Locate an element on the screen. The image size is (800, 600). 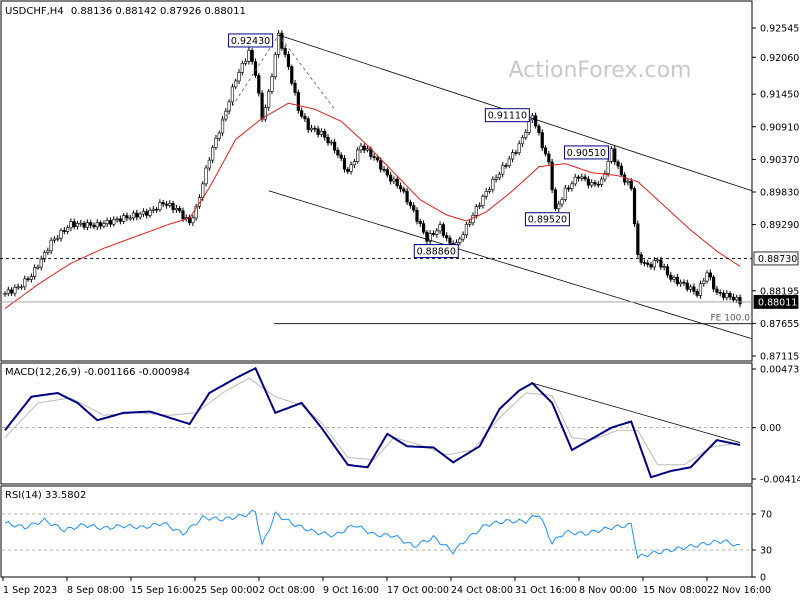
rsi-line is located at coordinates (372, 534).